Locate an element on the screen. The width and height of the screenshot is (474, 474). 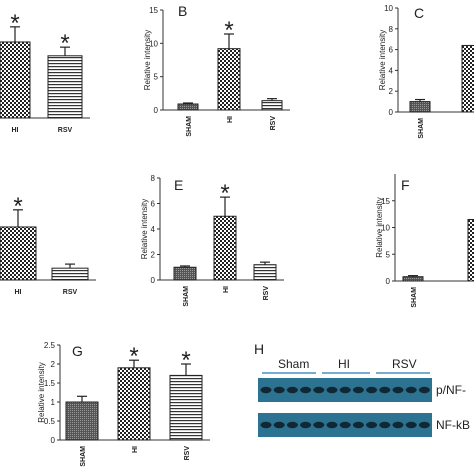
blot-panel: H Sham HI RSV p/NF- NF-kB is located at coordinates (362, 389).